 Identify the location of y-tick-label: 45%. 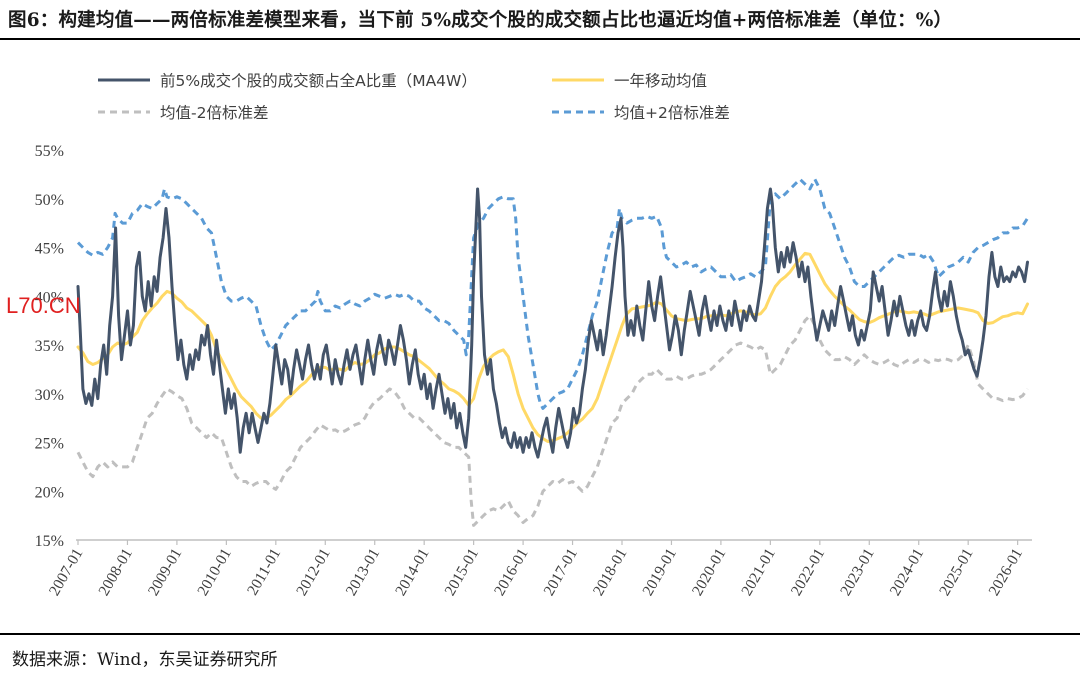
(49, 249).